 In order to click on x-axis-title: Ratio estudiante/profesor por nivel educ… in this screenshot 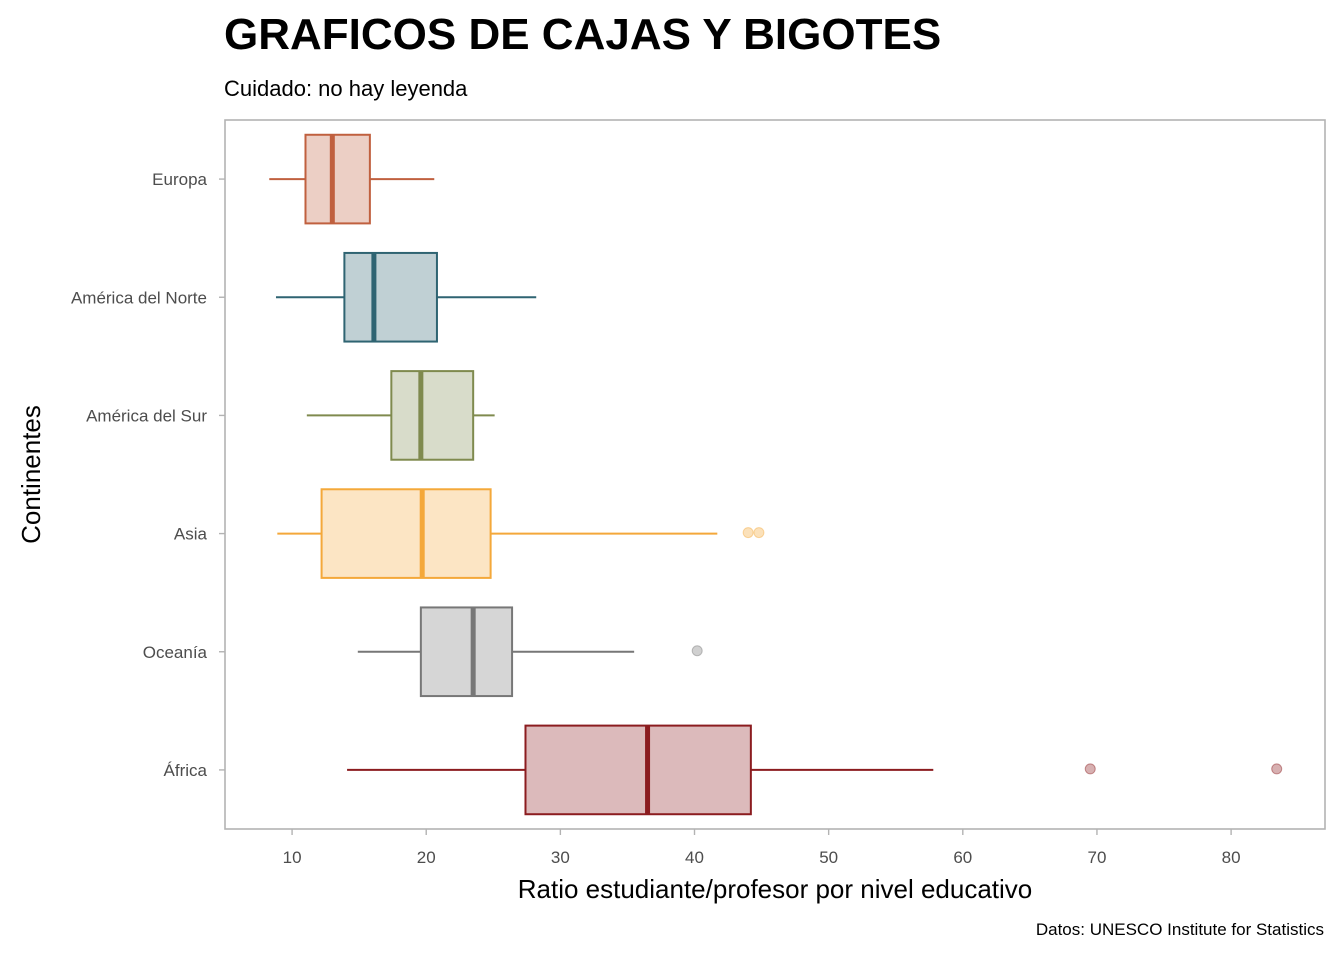, I will do `click(775, 889)`.